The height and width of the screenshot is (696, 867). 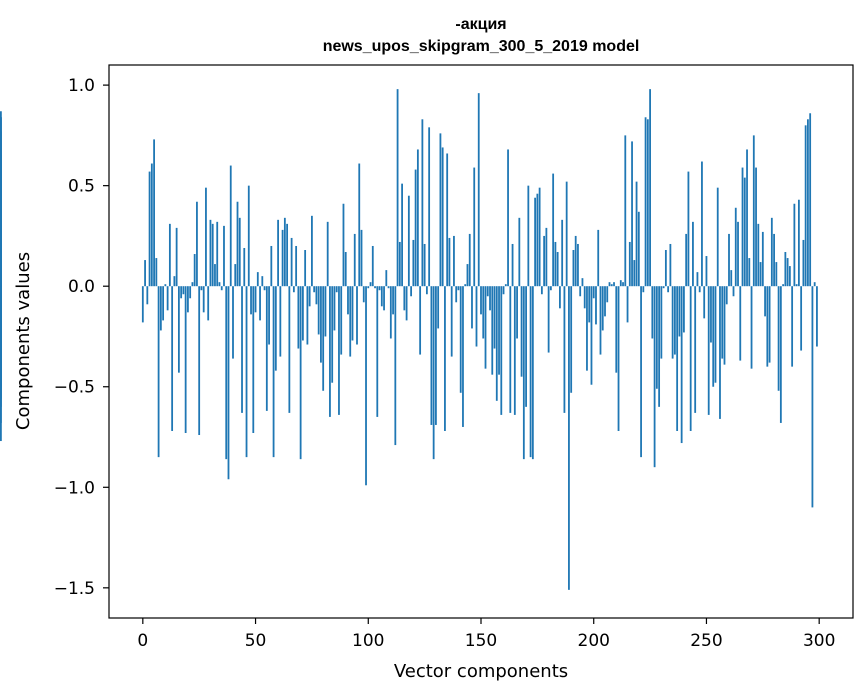 What do you see at coordinates (819, 641) in the screenshot?
I see `x-tick-label: 300` at bounding box center [819, 641].